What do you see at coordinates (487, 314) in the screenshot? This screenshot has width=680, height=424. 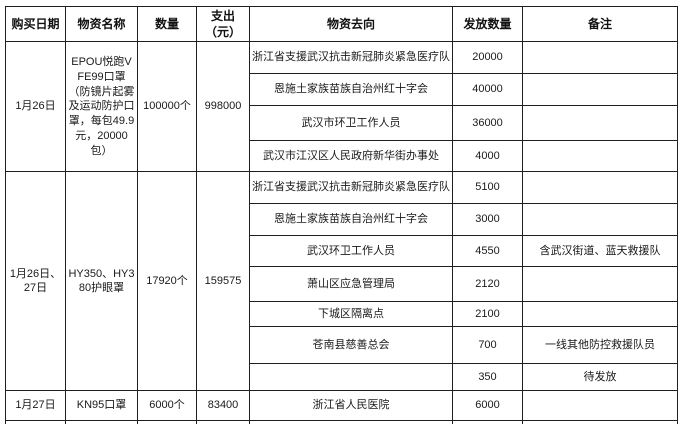 I see `issued-qty-cell: 2100` at bounding box center [487, 314].